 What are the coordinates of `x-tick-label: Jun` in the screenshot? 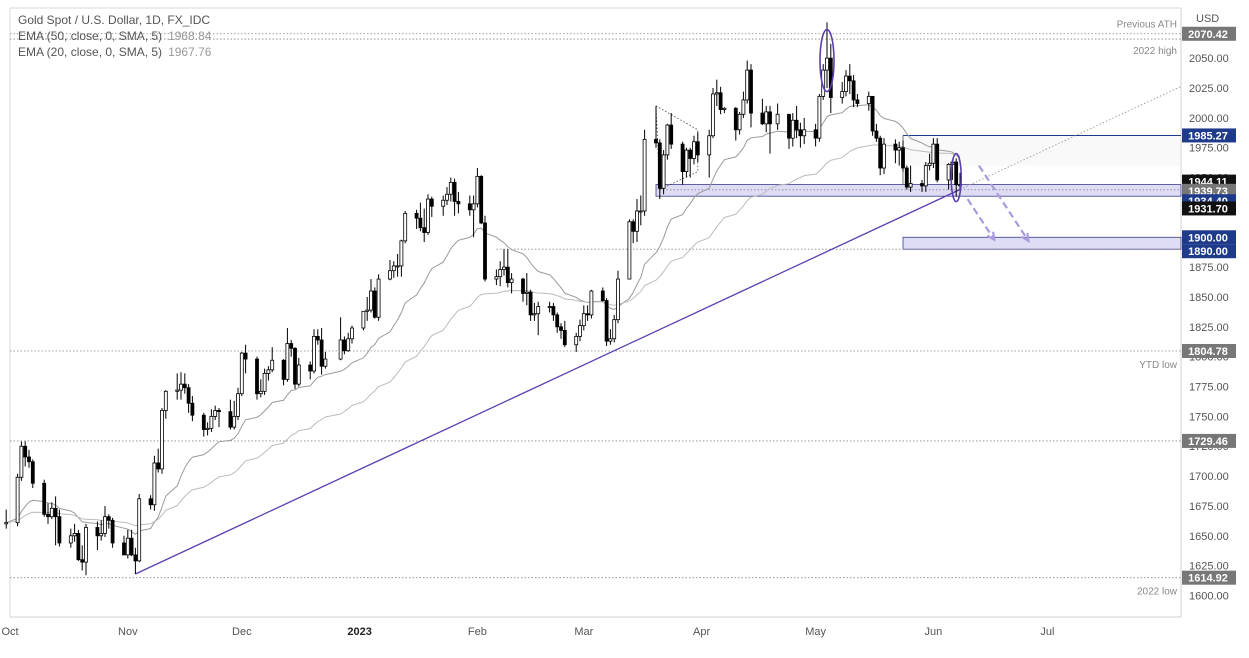 It's located at (934, 632).